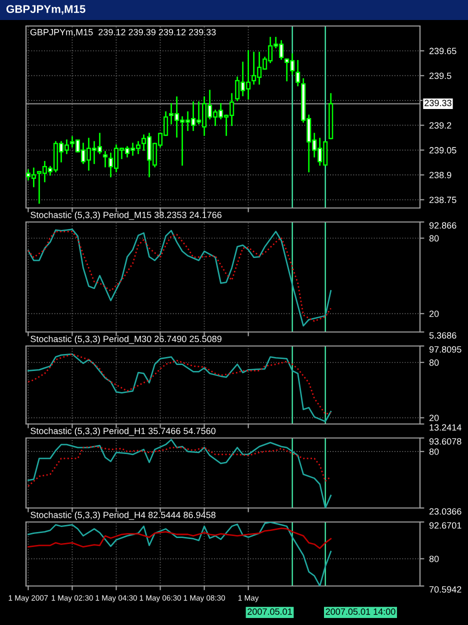  I want to click on chart-subtitle: GBPJPYm,M15 239.12 239.39 239.12 239.33, so click(123, 32).